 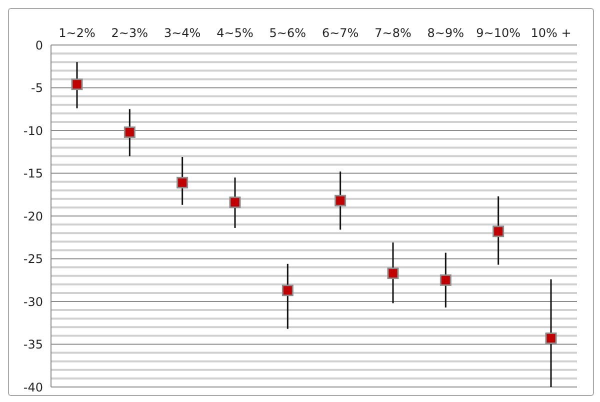 What do you see at coordinates (77, 33) in the screenshot?
I see `x-tick-label: 1~2%` at bounding box center [77, 33].